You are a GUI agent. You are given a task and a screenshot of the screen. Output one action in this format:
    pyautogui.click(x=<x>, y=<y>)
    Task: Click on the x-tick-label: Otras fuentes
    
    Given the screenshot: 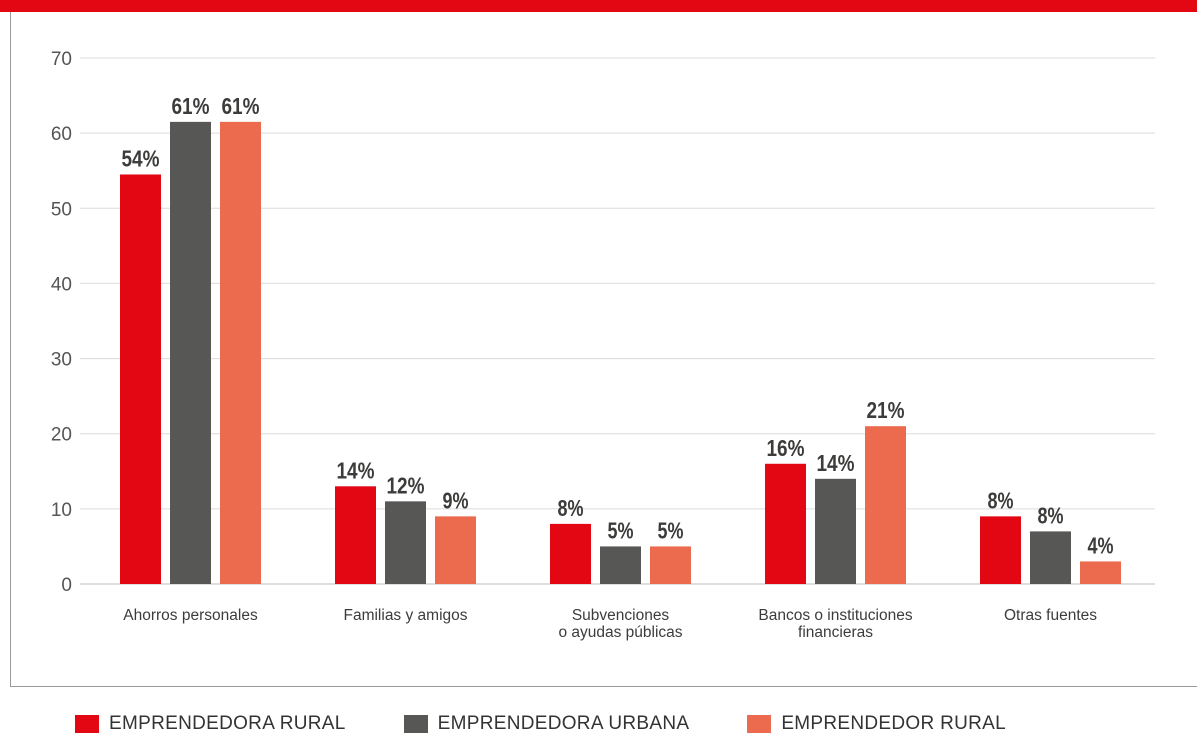 What is the action you would take?
    pyautogui.click(x=1050, y=615)
    